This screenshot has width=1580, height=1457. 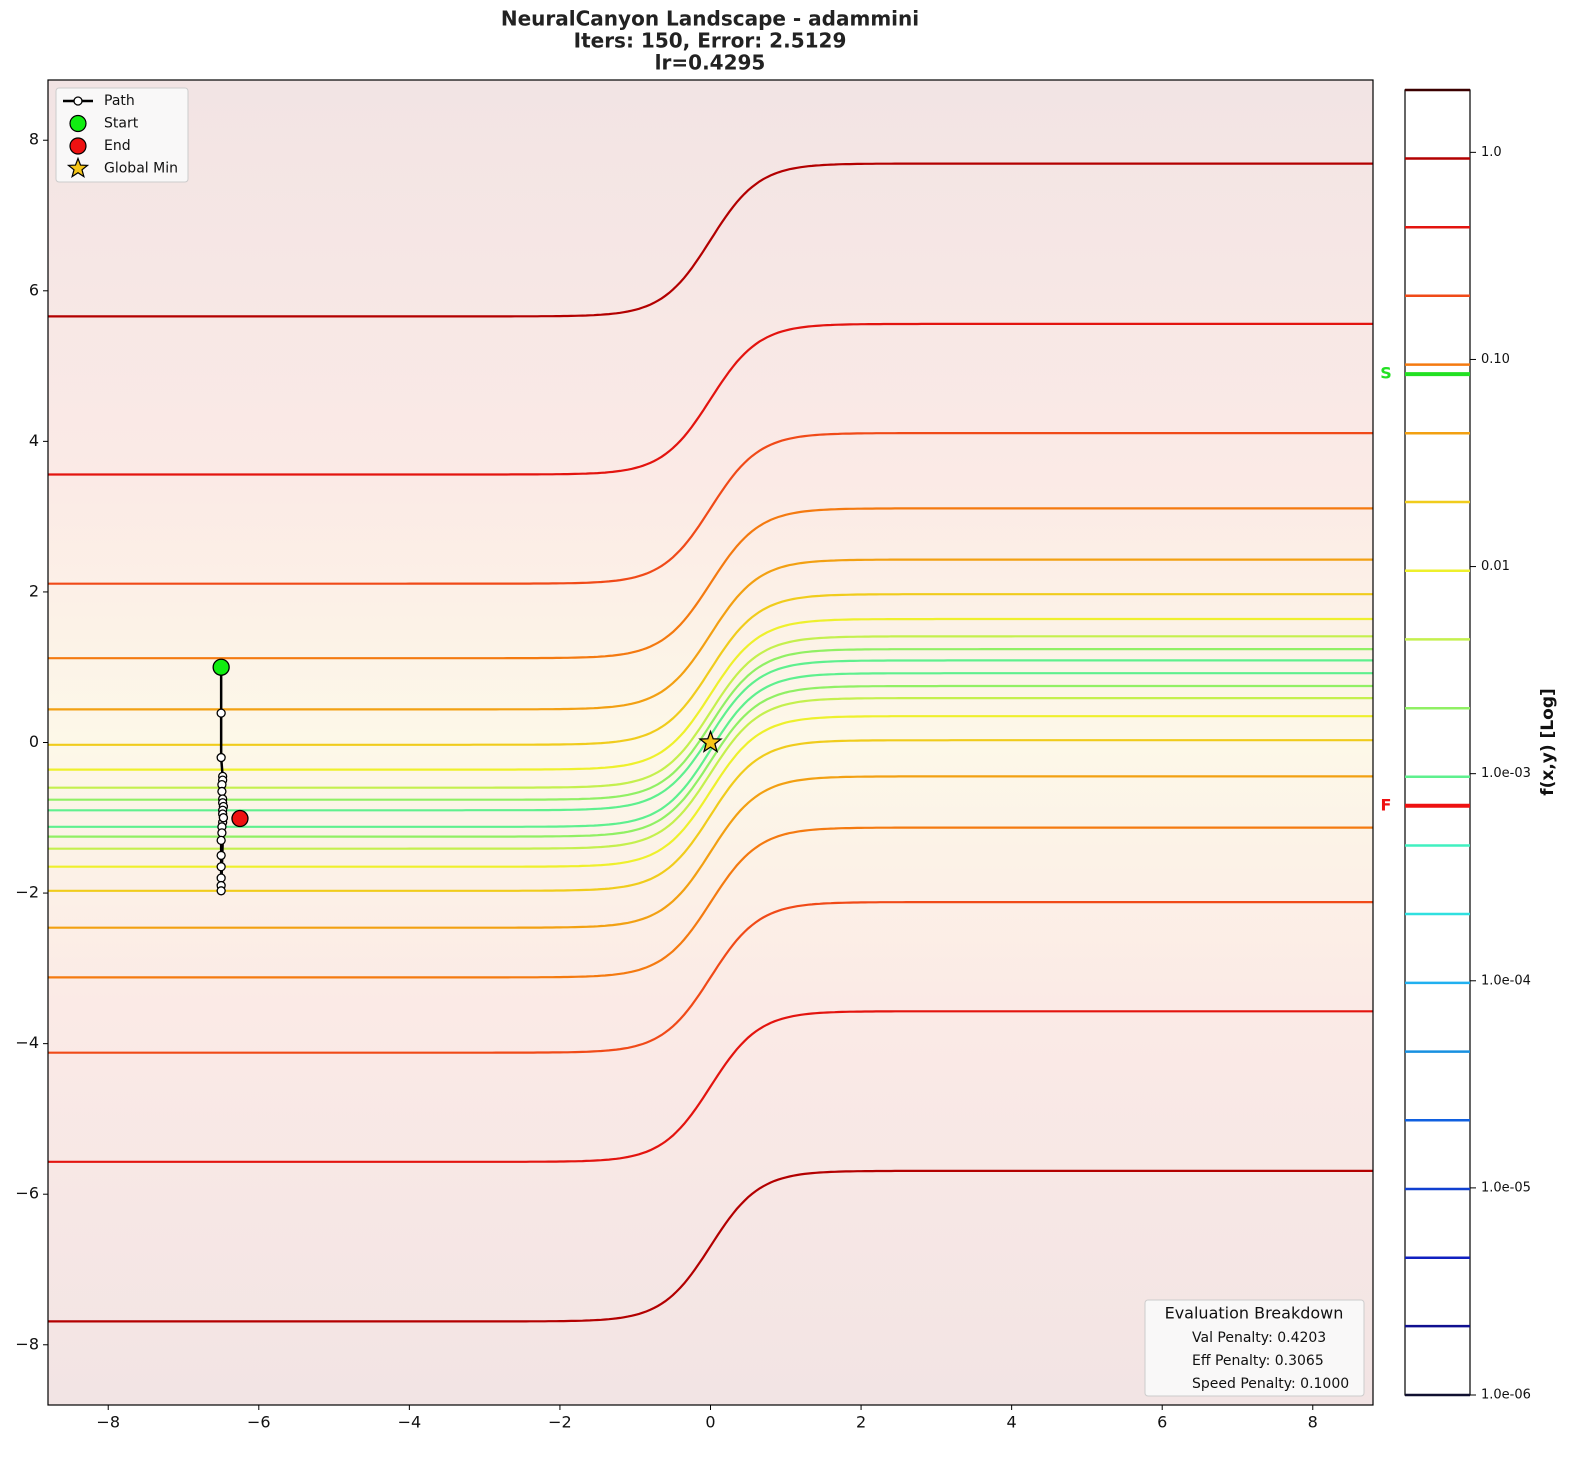 I want to click on x-tick-label: −4, so click(x=410, y=1422).